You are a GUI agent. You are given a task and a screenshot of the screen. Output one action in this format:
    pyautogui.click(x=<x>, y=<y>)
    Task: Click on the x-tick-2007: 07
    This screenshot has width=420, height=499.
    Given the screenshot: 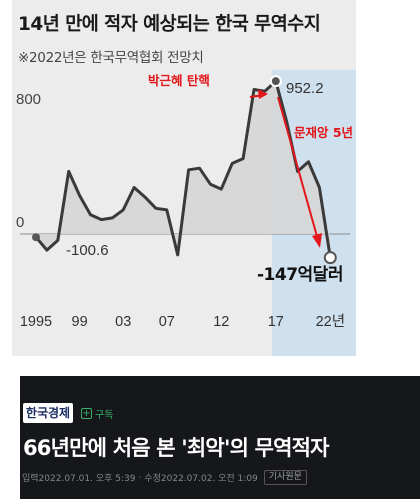 What is the action you would take?
    pyautogui.click(x=167, y=322)
    